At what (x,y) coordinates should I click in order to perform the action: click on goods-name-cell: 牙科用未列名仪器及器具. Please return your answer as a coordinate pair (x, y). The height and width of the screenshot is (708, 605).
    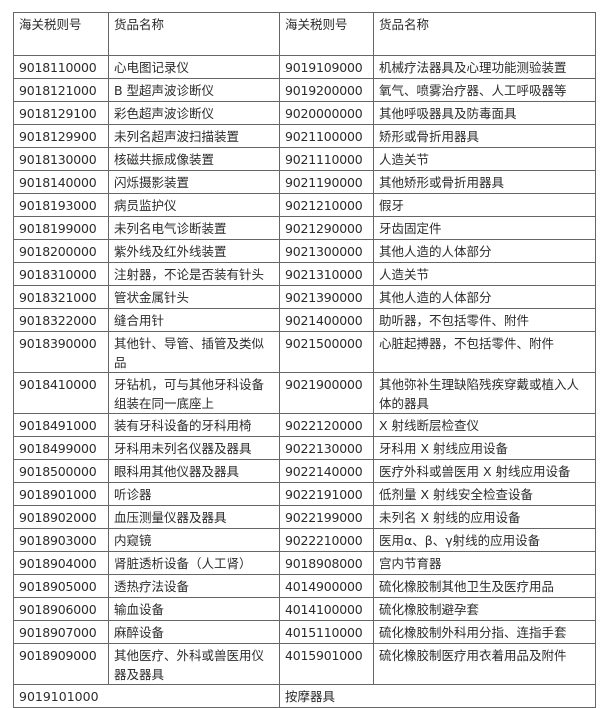
    Looking at the image, I should click on (194, 448).